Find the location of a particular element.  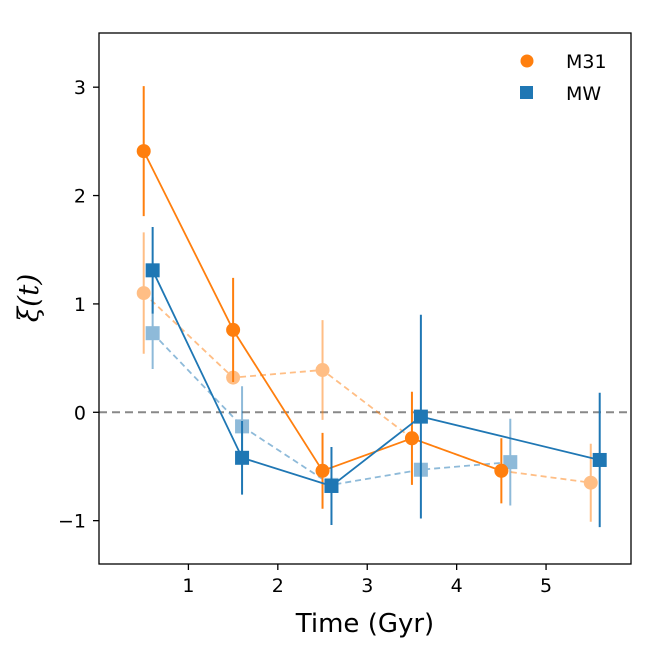

x-axis-label: Time (Gyr) is located at coordinates (364, 624).